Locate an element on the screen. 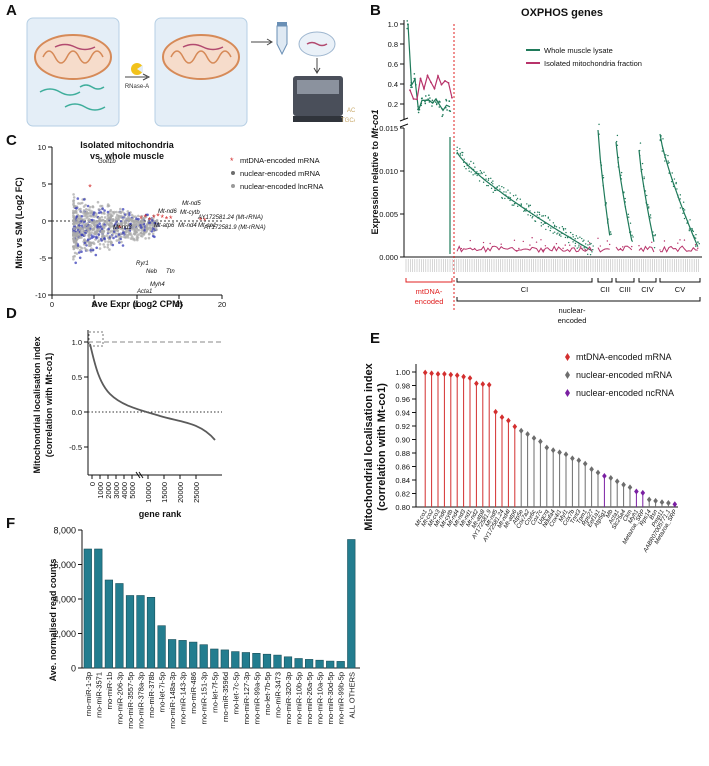 The width and height of the screenshot is (709, 766). f-ytick: 2,000 is located at coordinates (64, 634).